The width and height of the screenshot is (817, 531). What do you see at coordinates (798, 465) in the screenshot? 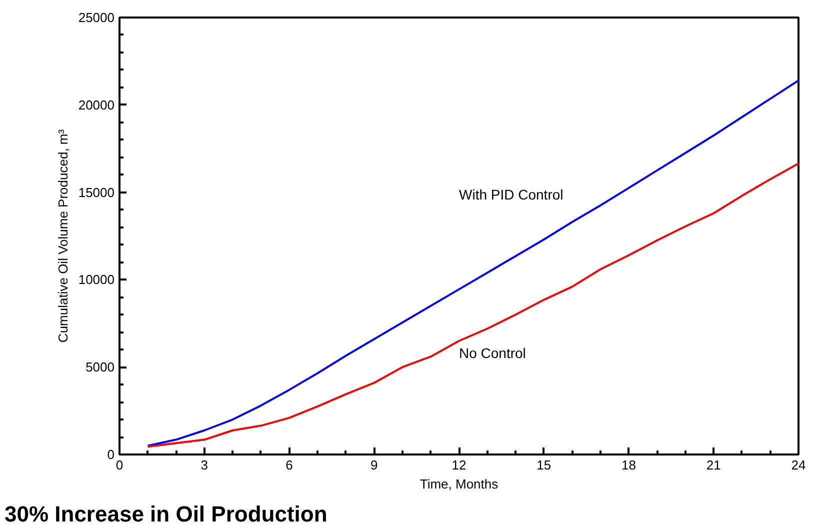
I see `x-tick-label: 24` at bounding box center [798, 465].